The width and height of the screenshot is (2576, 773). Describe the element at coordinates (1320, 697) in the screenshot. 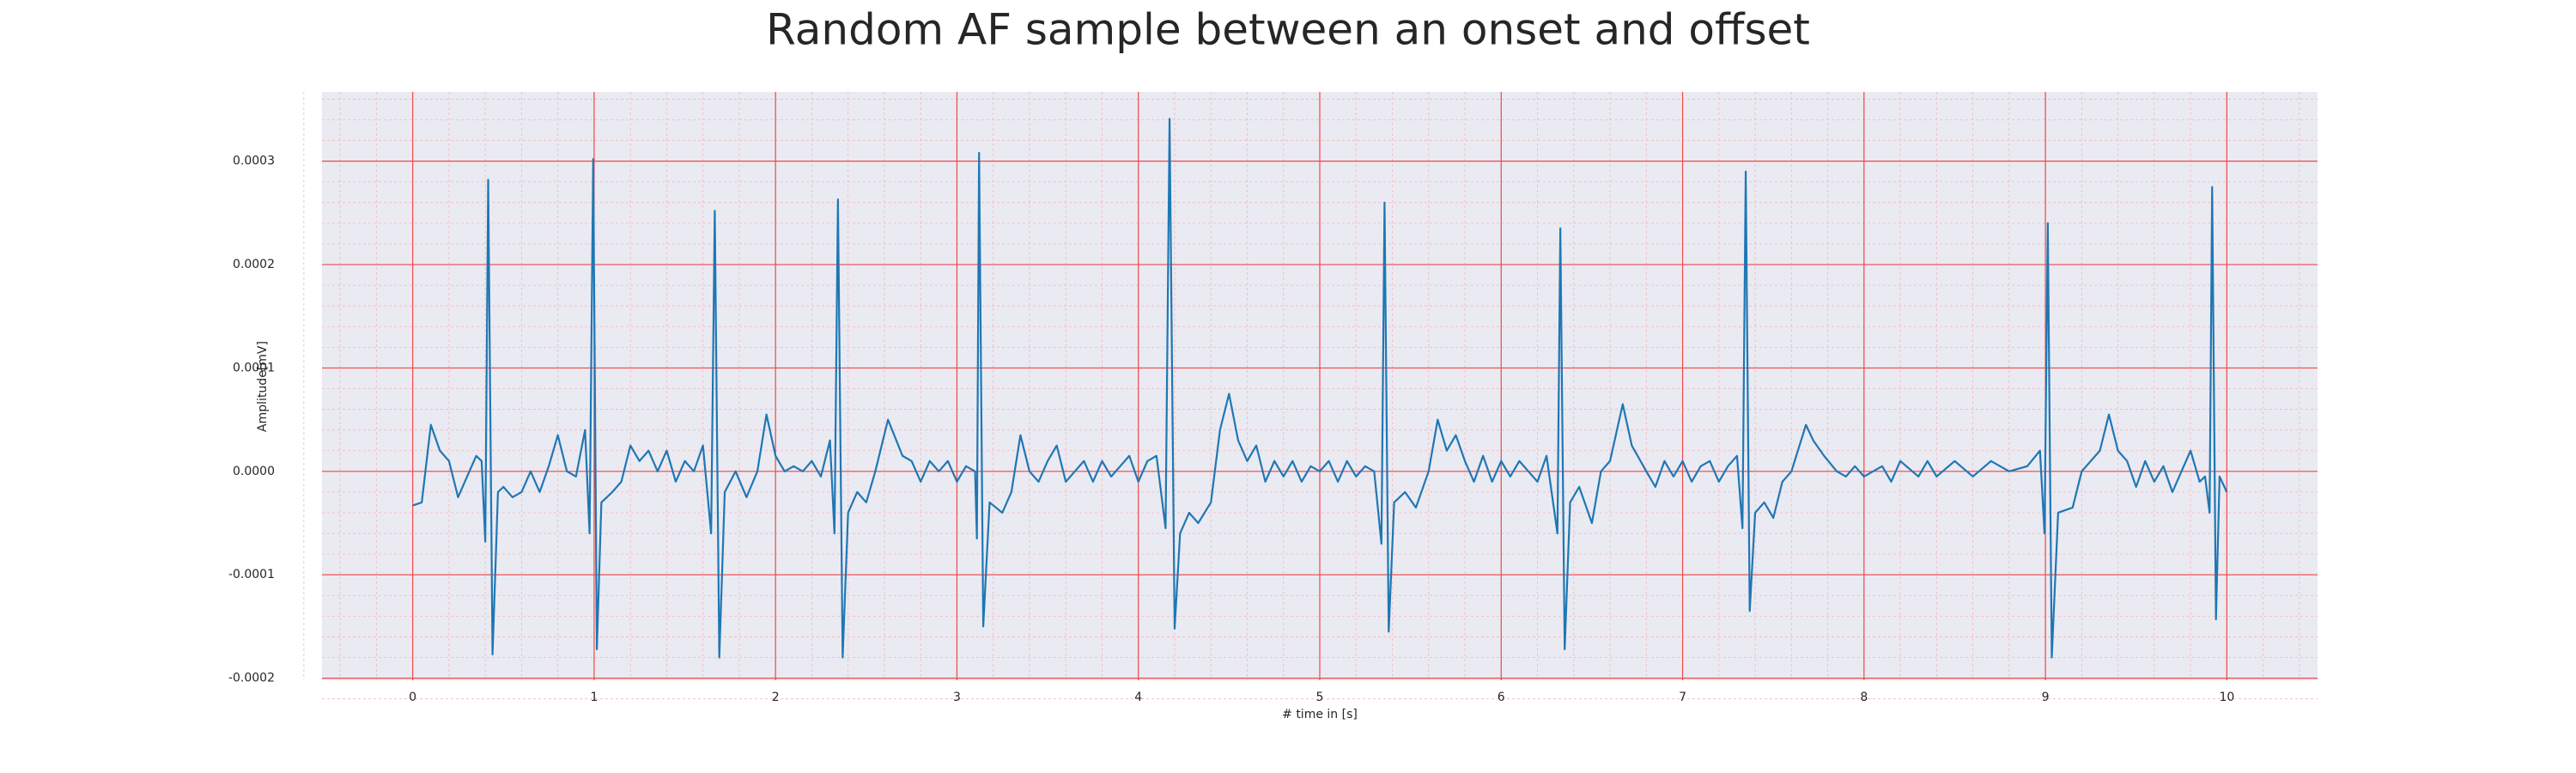

I see `x-tick-label: 5` at that location.